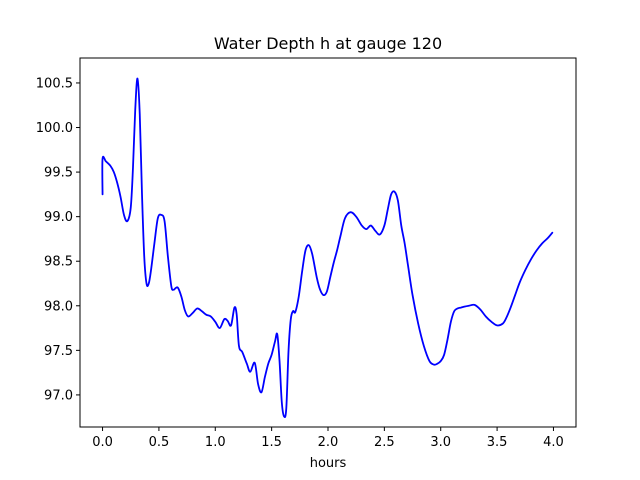 The image size is (640, 480). What do you see at coordinates (384, 442) in the screenshot?
I see `x-tick-label: 2.5` at bounding box center [384, 442].